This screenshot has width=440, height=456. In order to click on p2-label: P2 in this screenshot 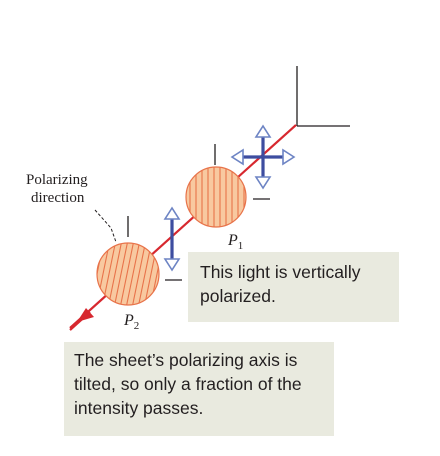, I will do `click(131, 322)`.